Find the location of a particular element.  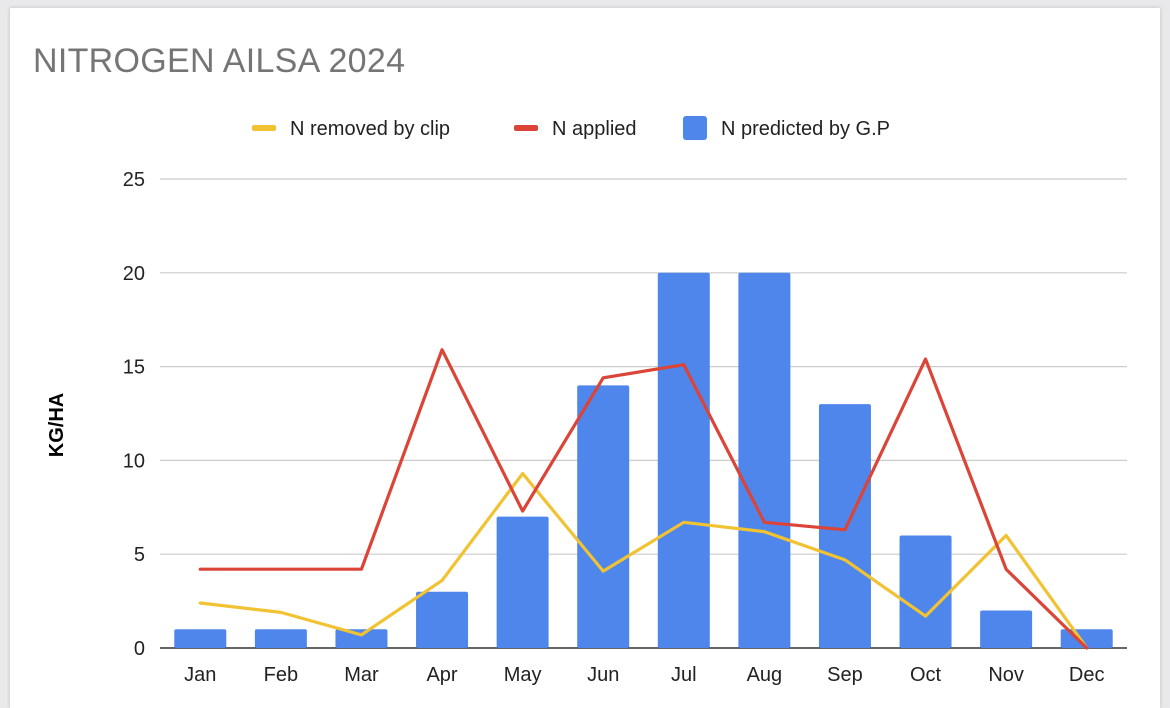

x-tick-label: Apr is located at coordinates (441, 675).